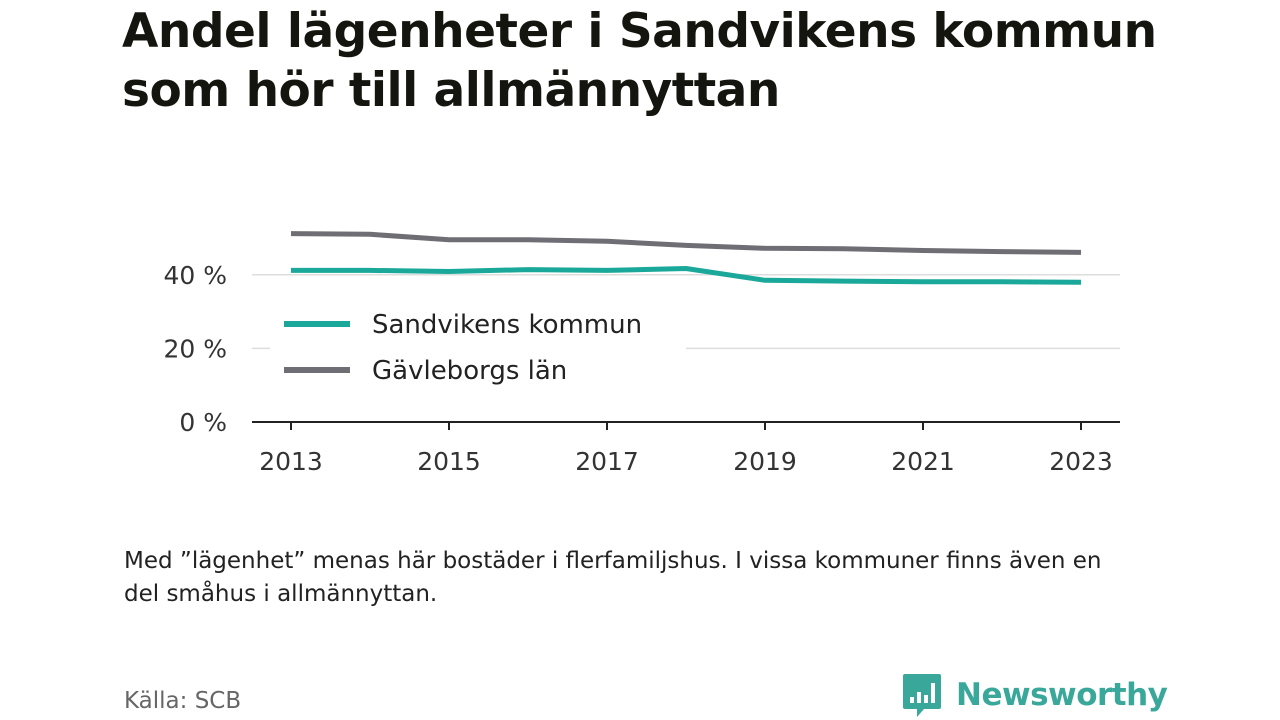 The width and height of the screenshot is (1280, 720). Describe the element at coordinates (203, 422) in the screenshot. I see `y-tick-label: 0 %` at that location.